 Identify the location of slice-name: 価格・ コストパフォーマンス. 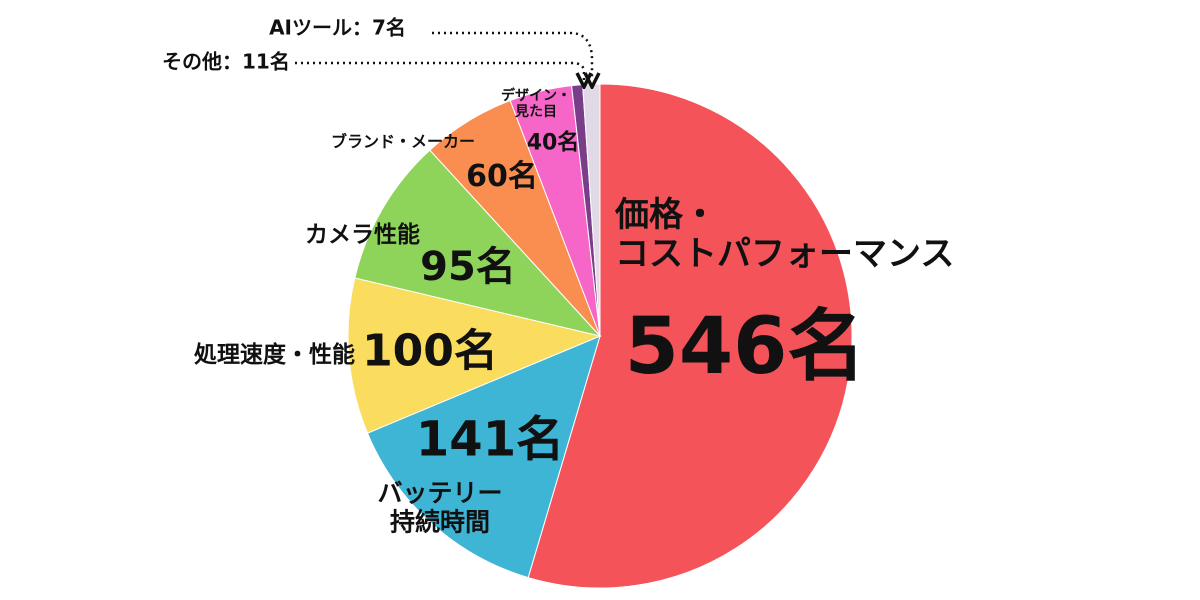
(785, 234).